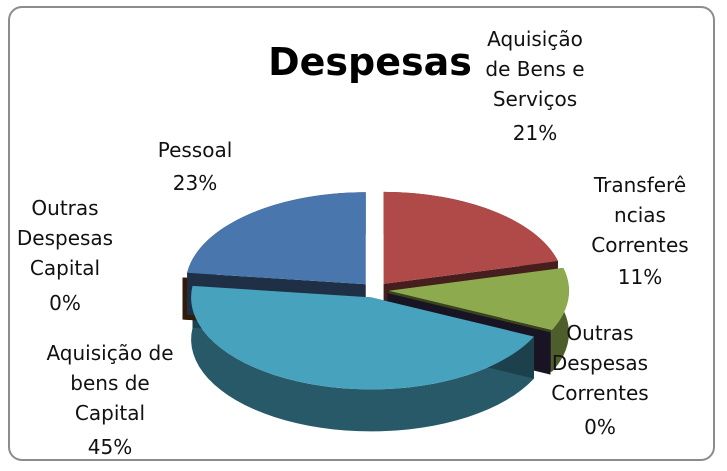 This screenshot has height=471, width=727. I want to click on category-label: Pessoal, so click(195, 150).